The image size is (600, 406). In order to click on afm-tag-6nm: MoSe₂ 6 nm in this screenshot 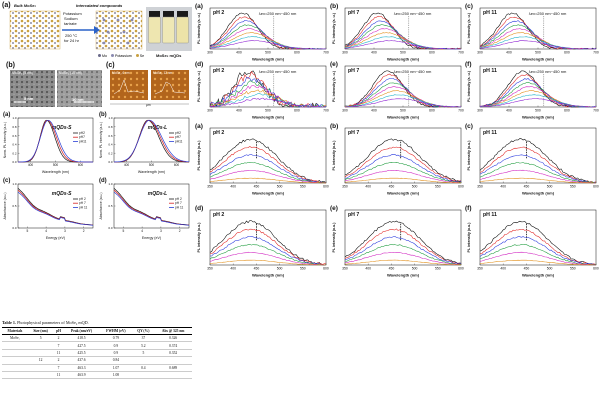, I will do `click(121, 73)`.